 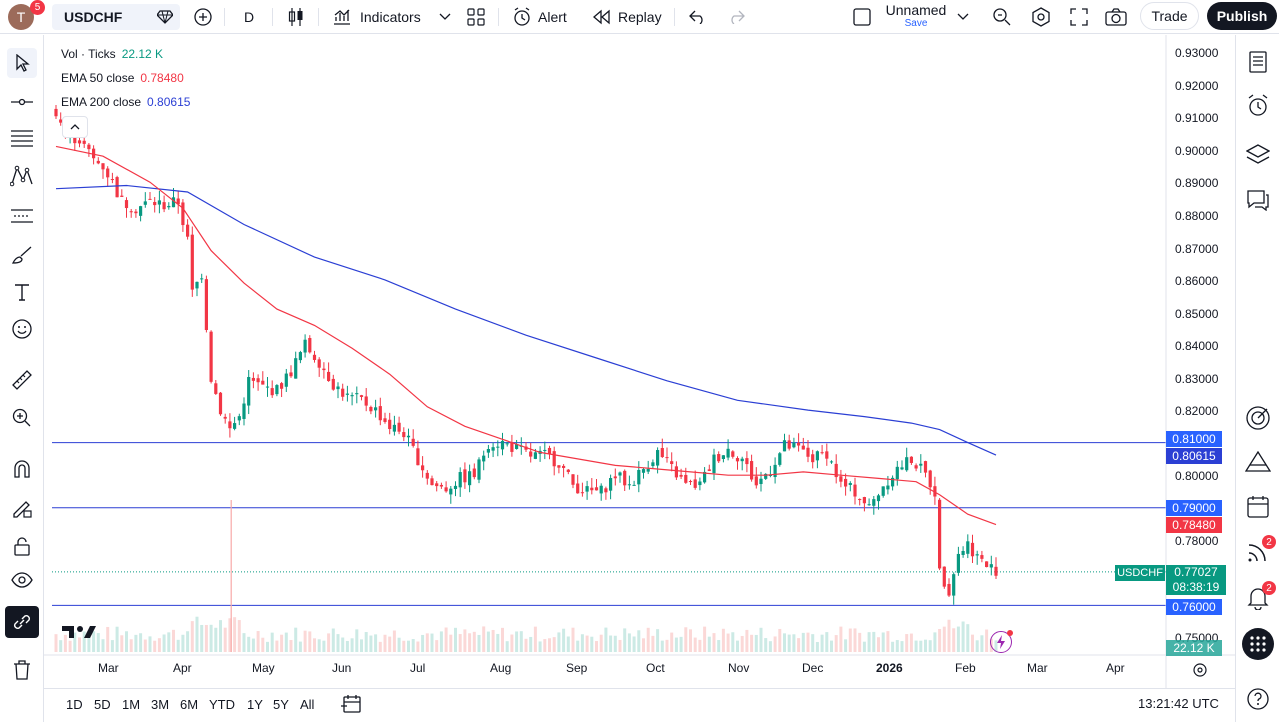 I want to click on compare-add-icon, so click(x=203, y=17).